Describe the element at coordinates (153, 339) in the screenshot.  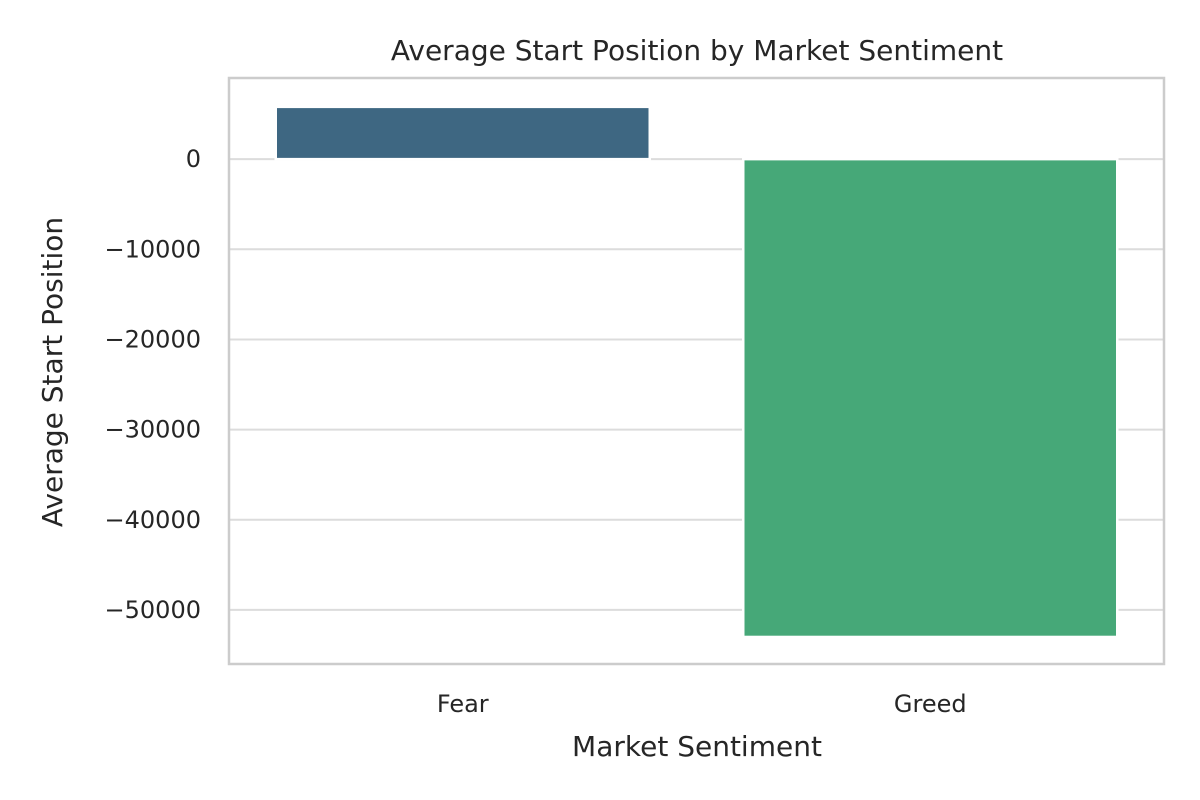
I see `y-tick-label: −20000` at that location.